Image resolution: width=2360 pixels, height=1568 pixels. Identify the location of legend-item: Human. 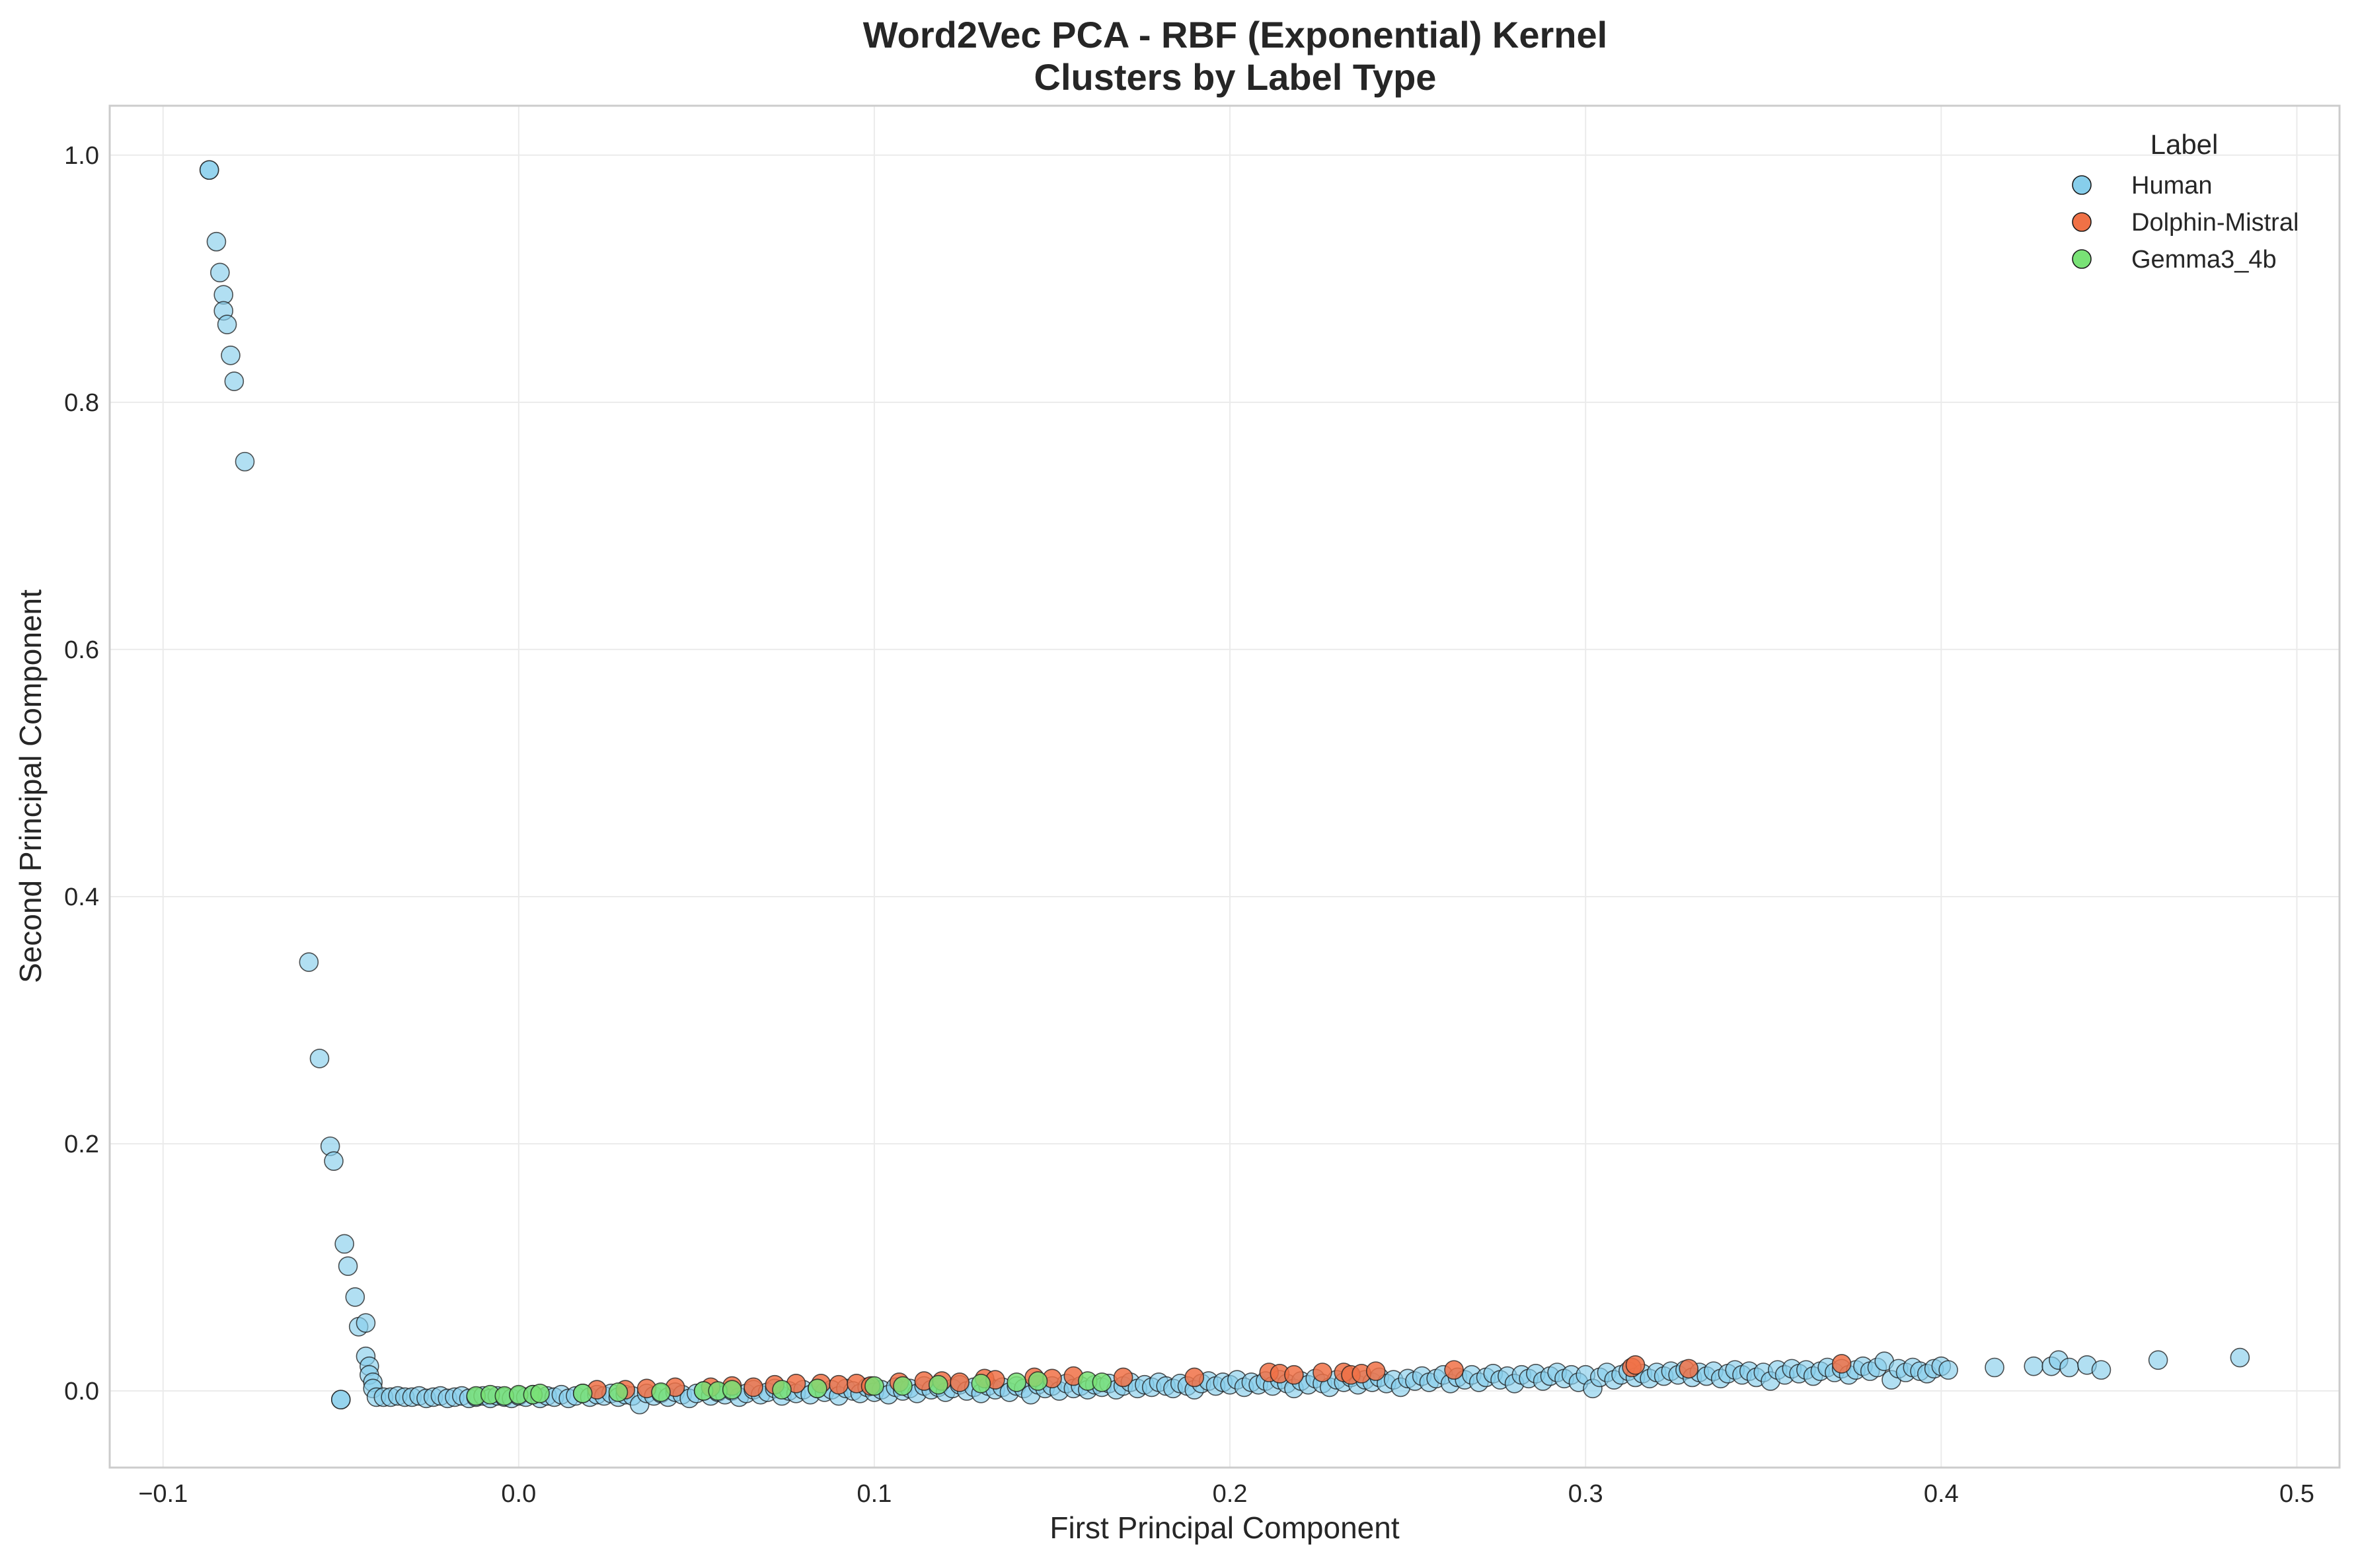
(2142, 186).